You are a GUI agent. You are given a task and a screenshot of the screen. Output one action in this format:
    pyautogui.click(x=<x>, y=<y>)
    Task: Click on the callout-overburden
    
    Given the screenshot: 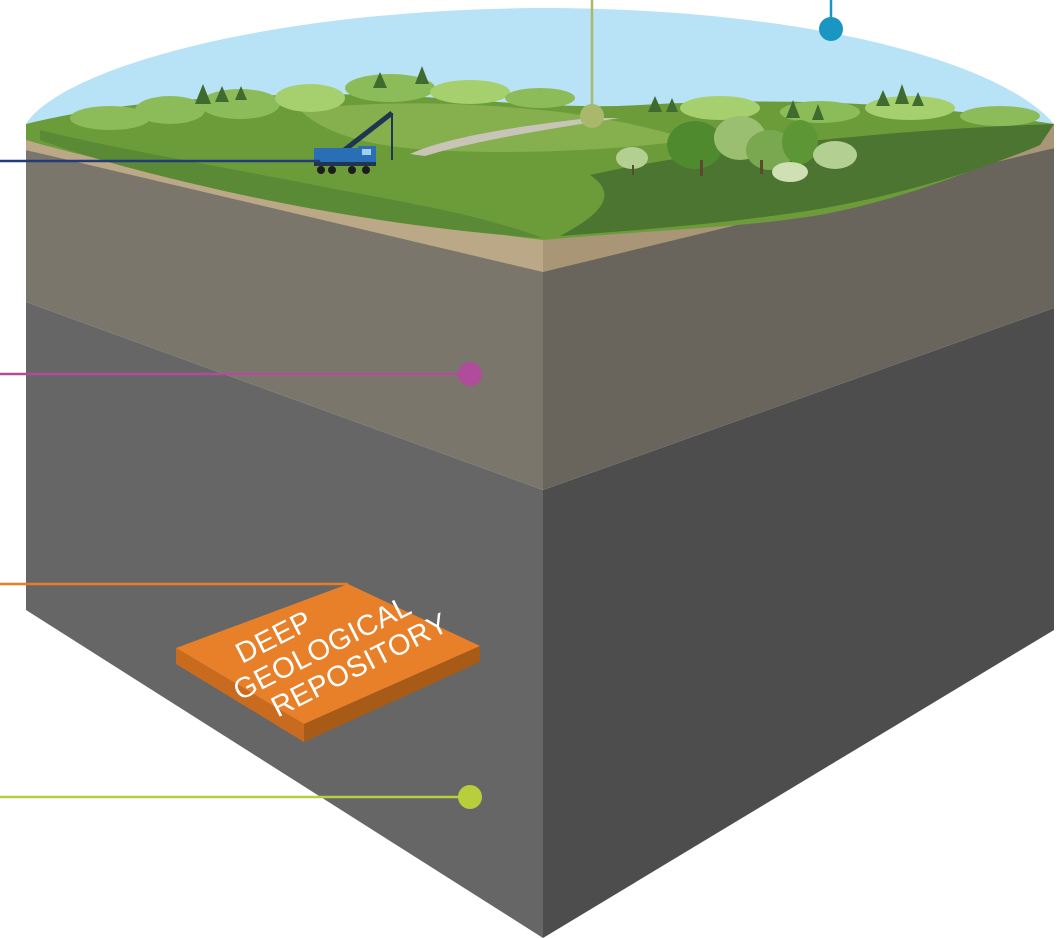 What is the action you would take?
    pyautogui.click(x=241, y=374)
    